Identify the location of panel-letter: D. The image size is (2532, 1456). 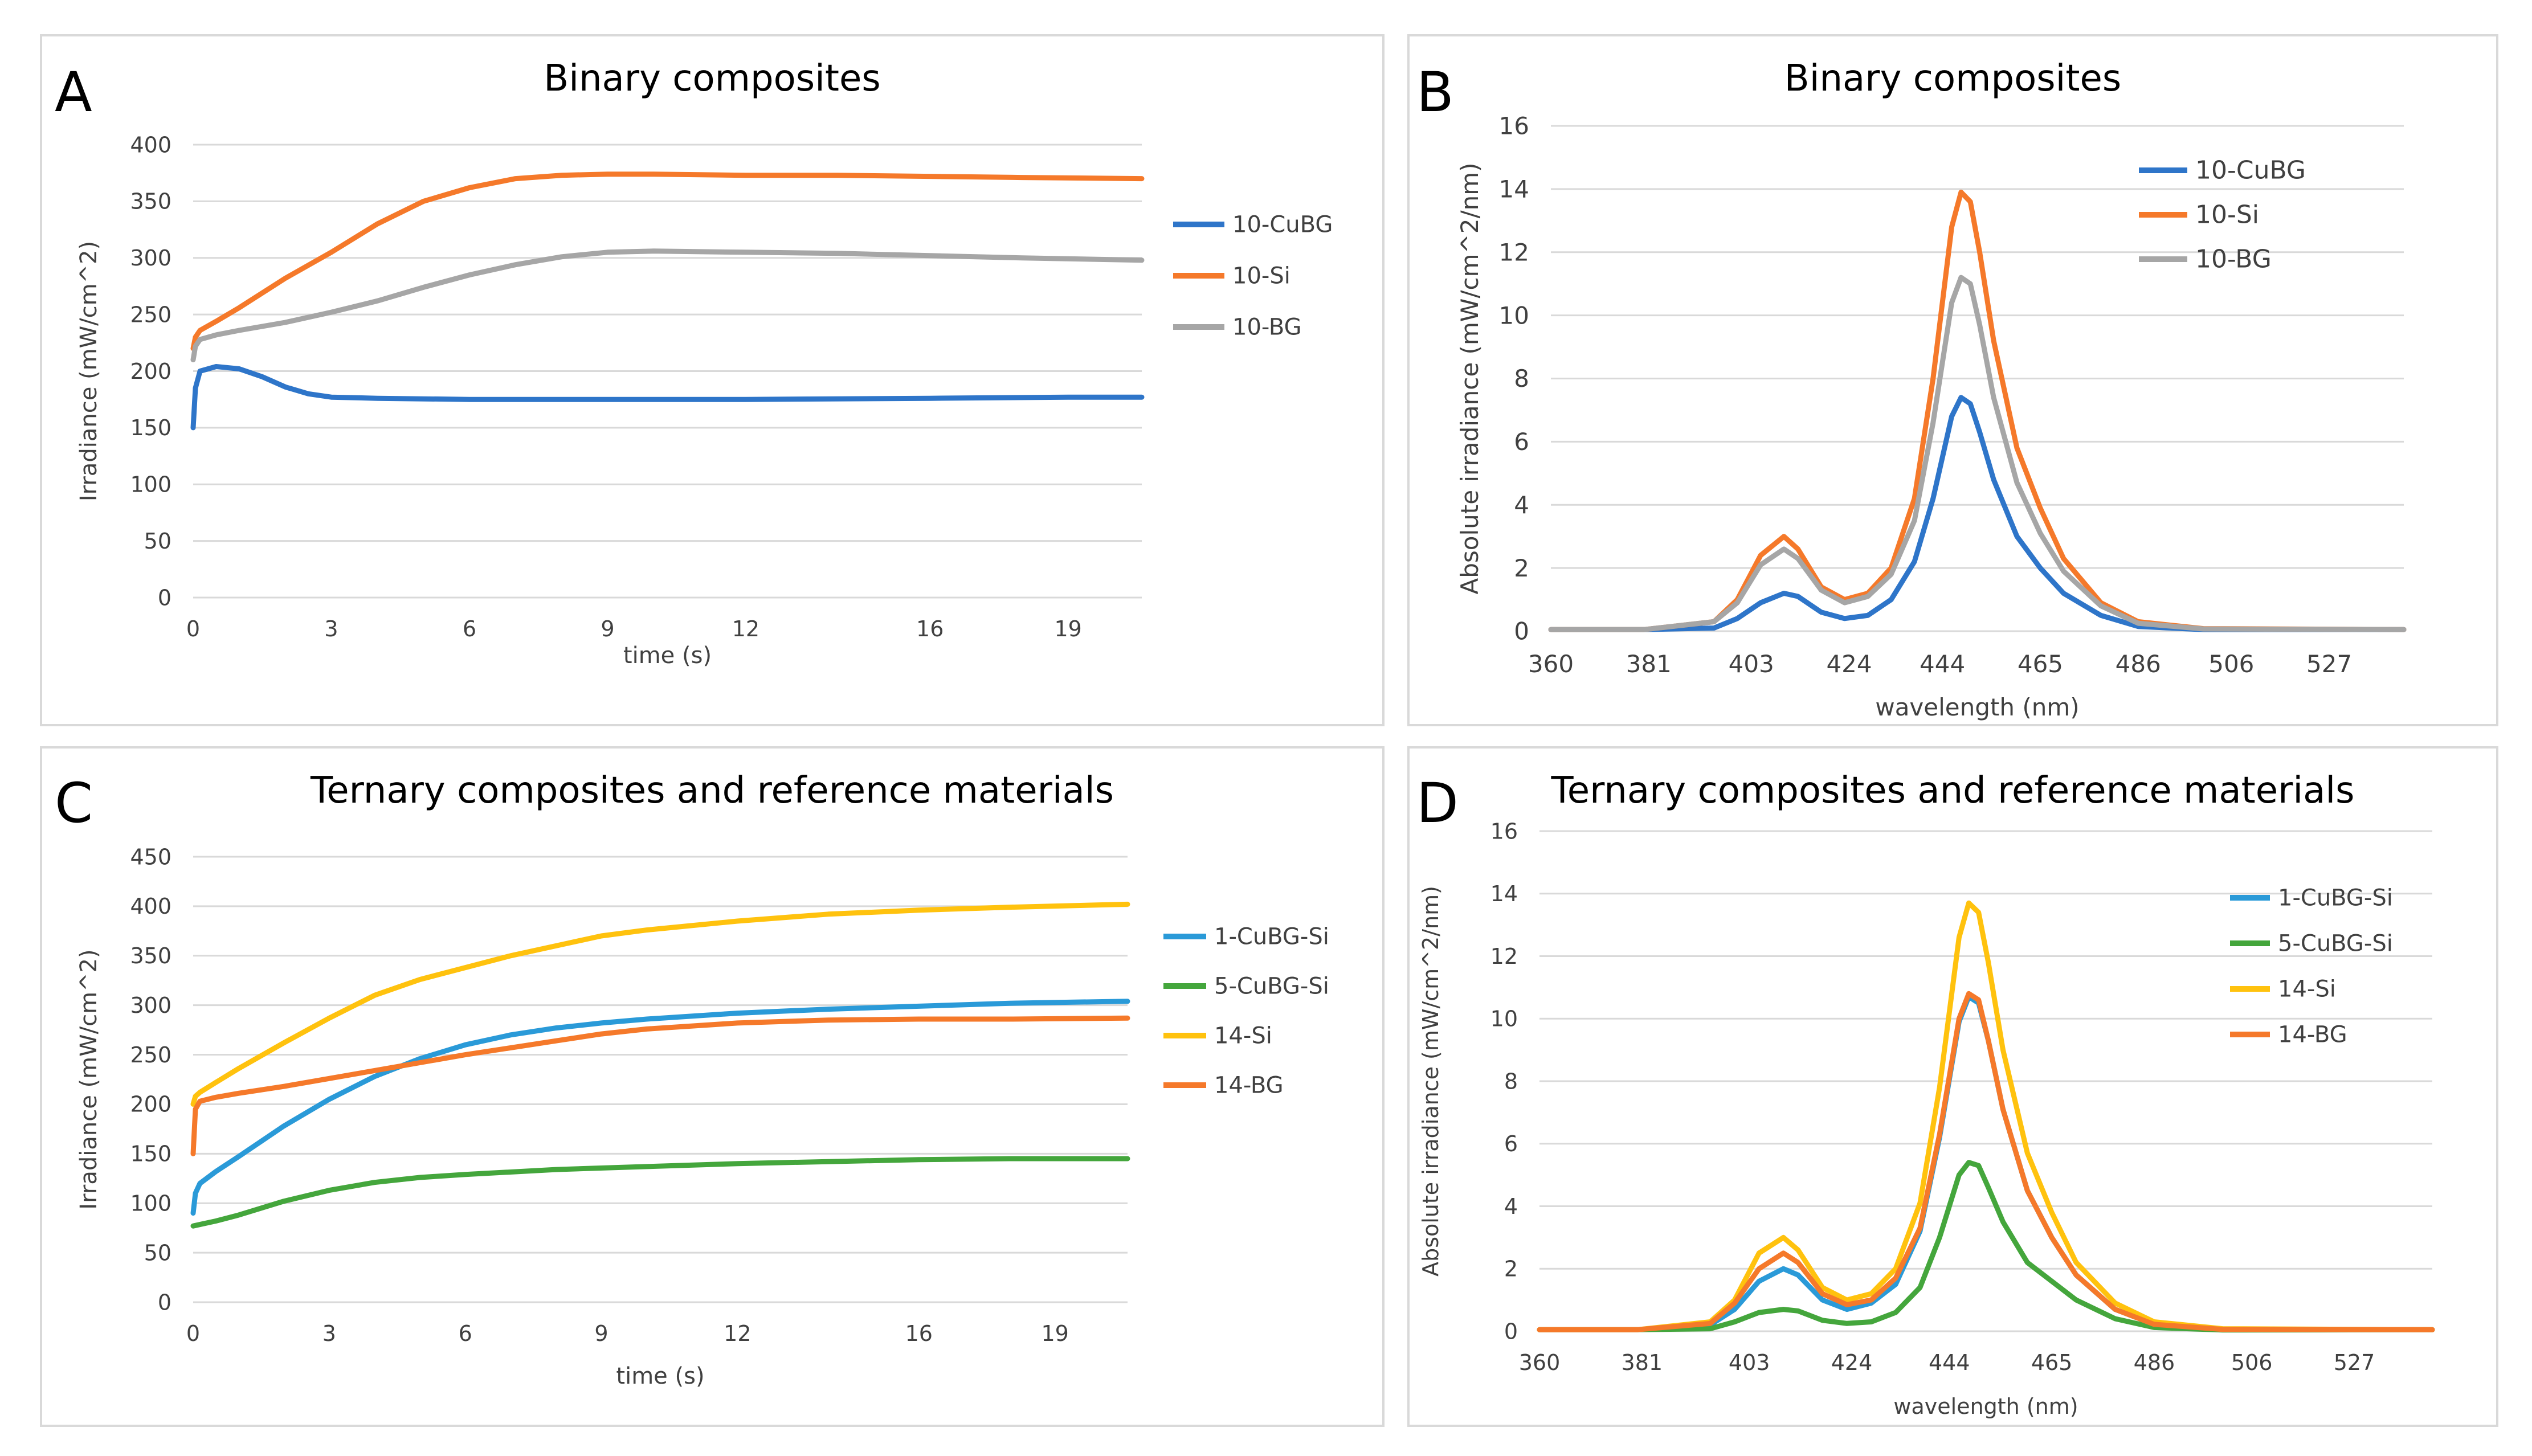
(1438, 803).